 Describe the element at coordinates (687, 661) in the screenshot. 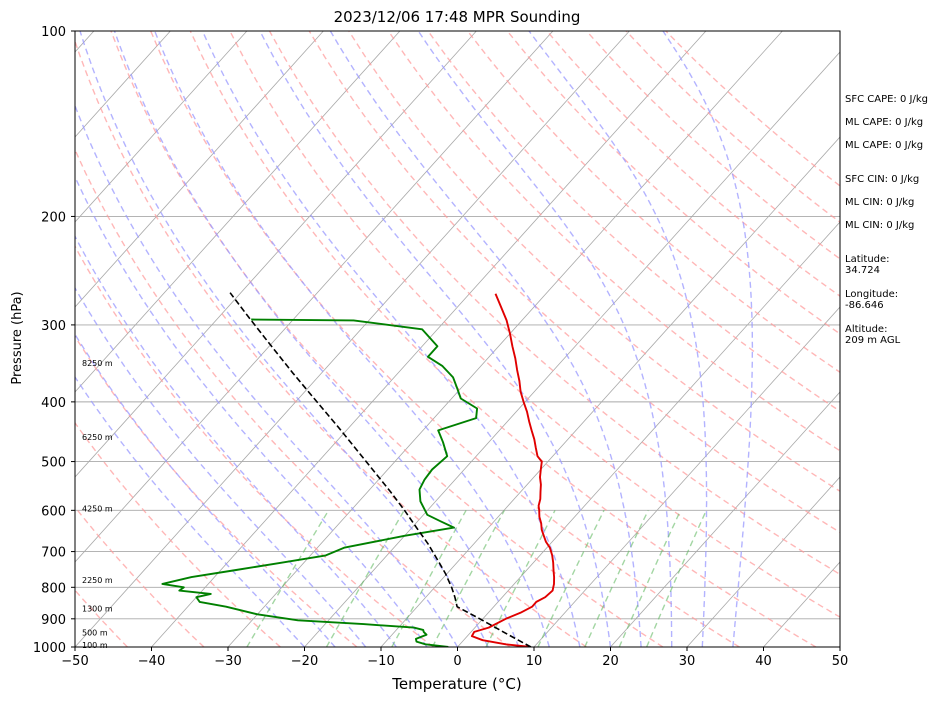

I see `x-tick-label: 30` at that location.